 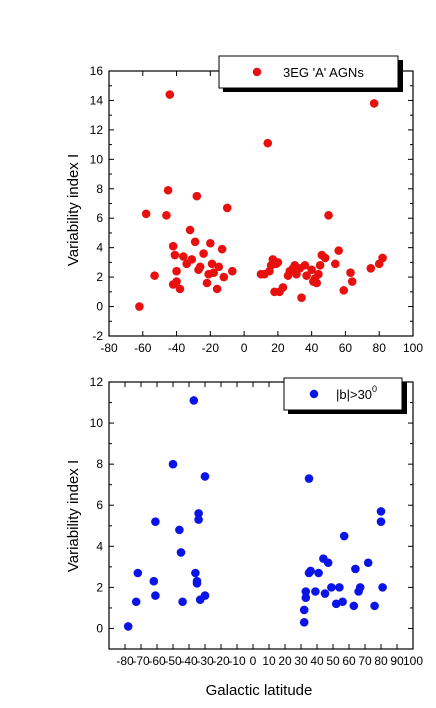 I want to click on bottom-x-tick-label: 80, so click(x=381, y=661).